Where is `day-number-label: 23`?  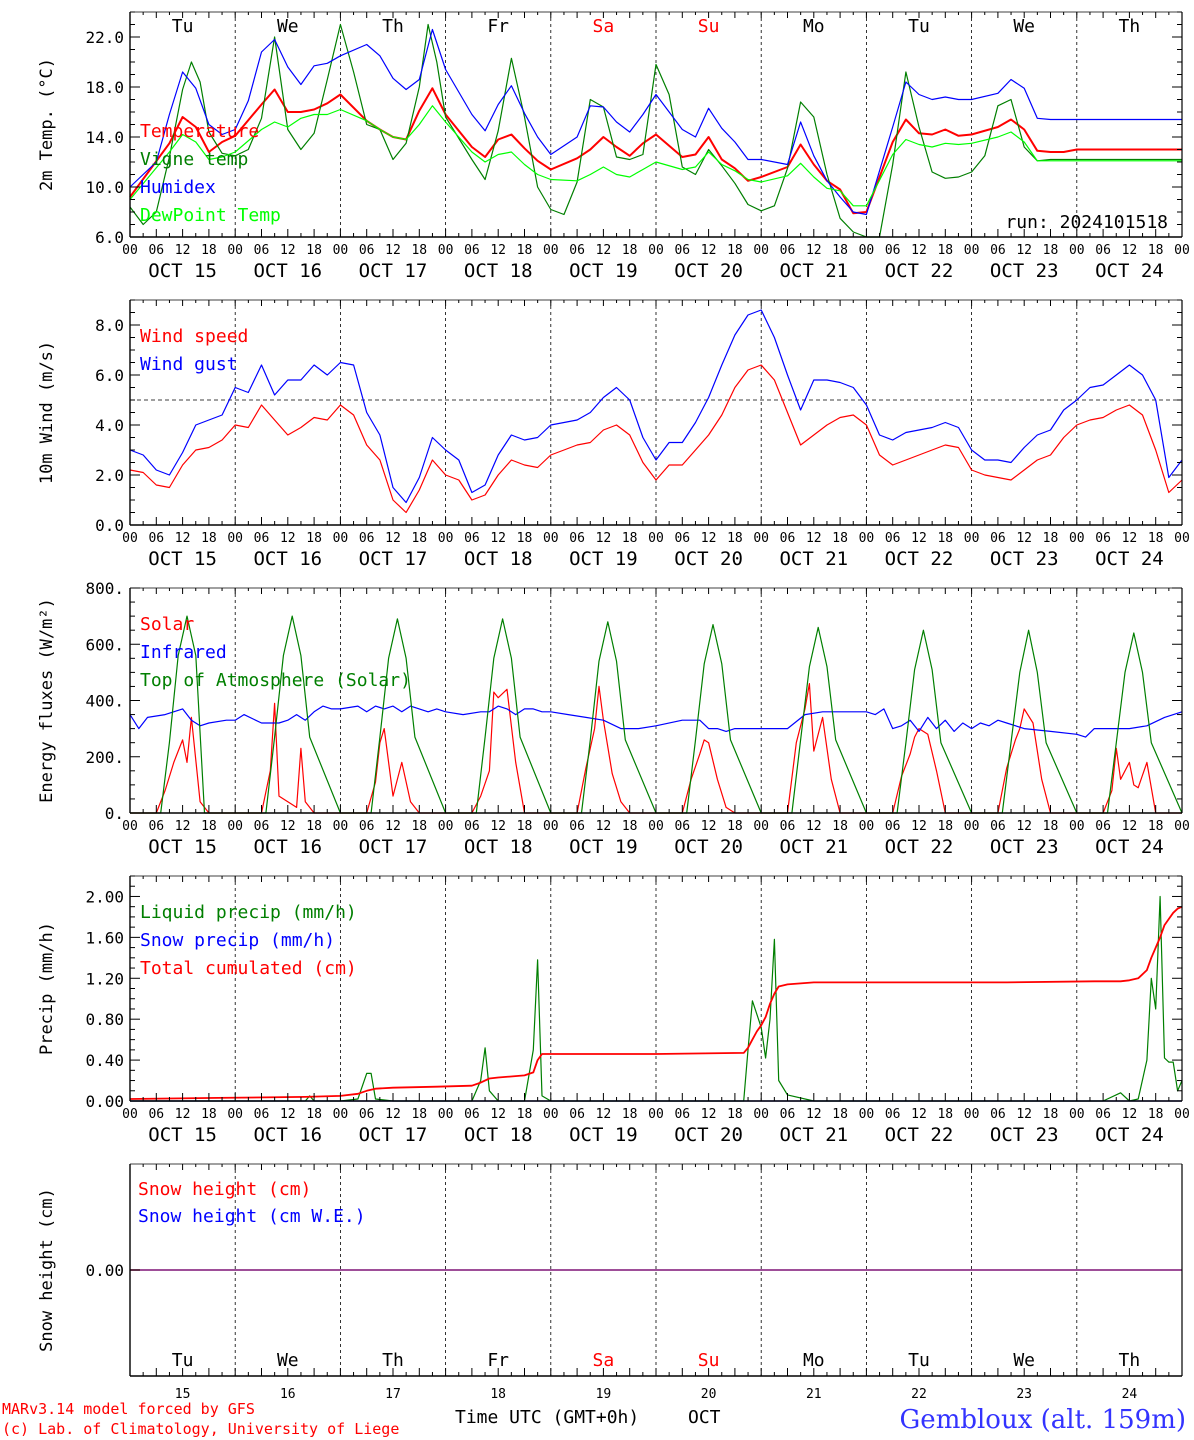 day-number-label: 23 is located at coordinates (1024, 1394).